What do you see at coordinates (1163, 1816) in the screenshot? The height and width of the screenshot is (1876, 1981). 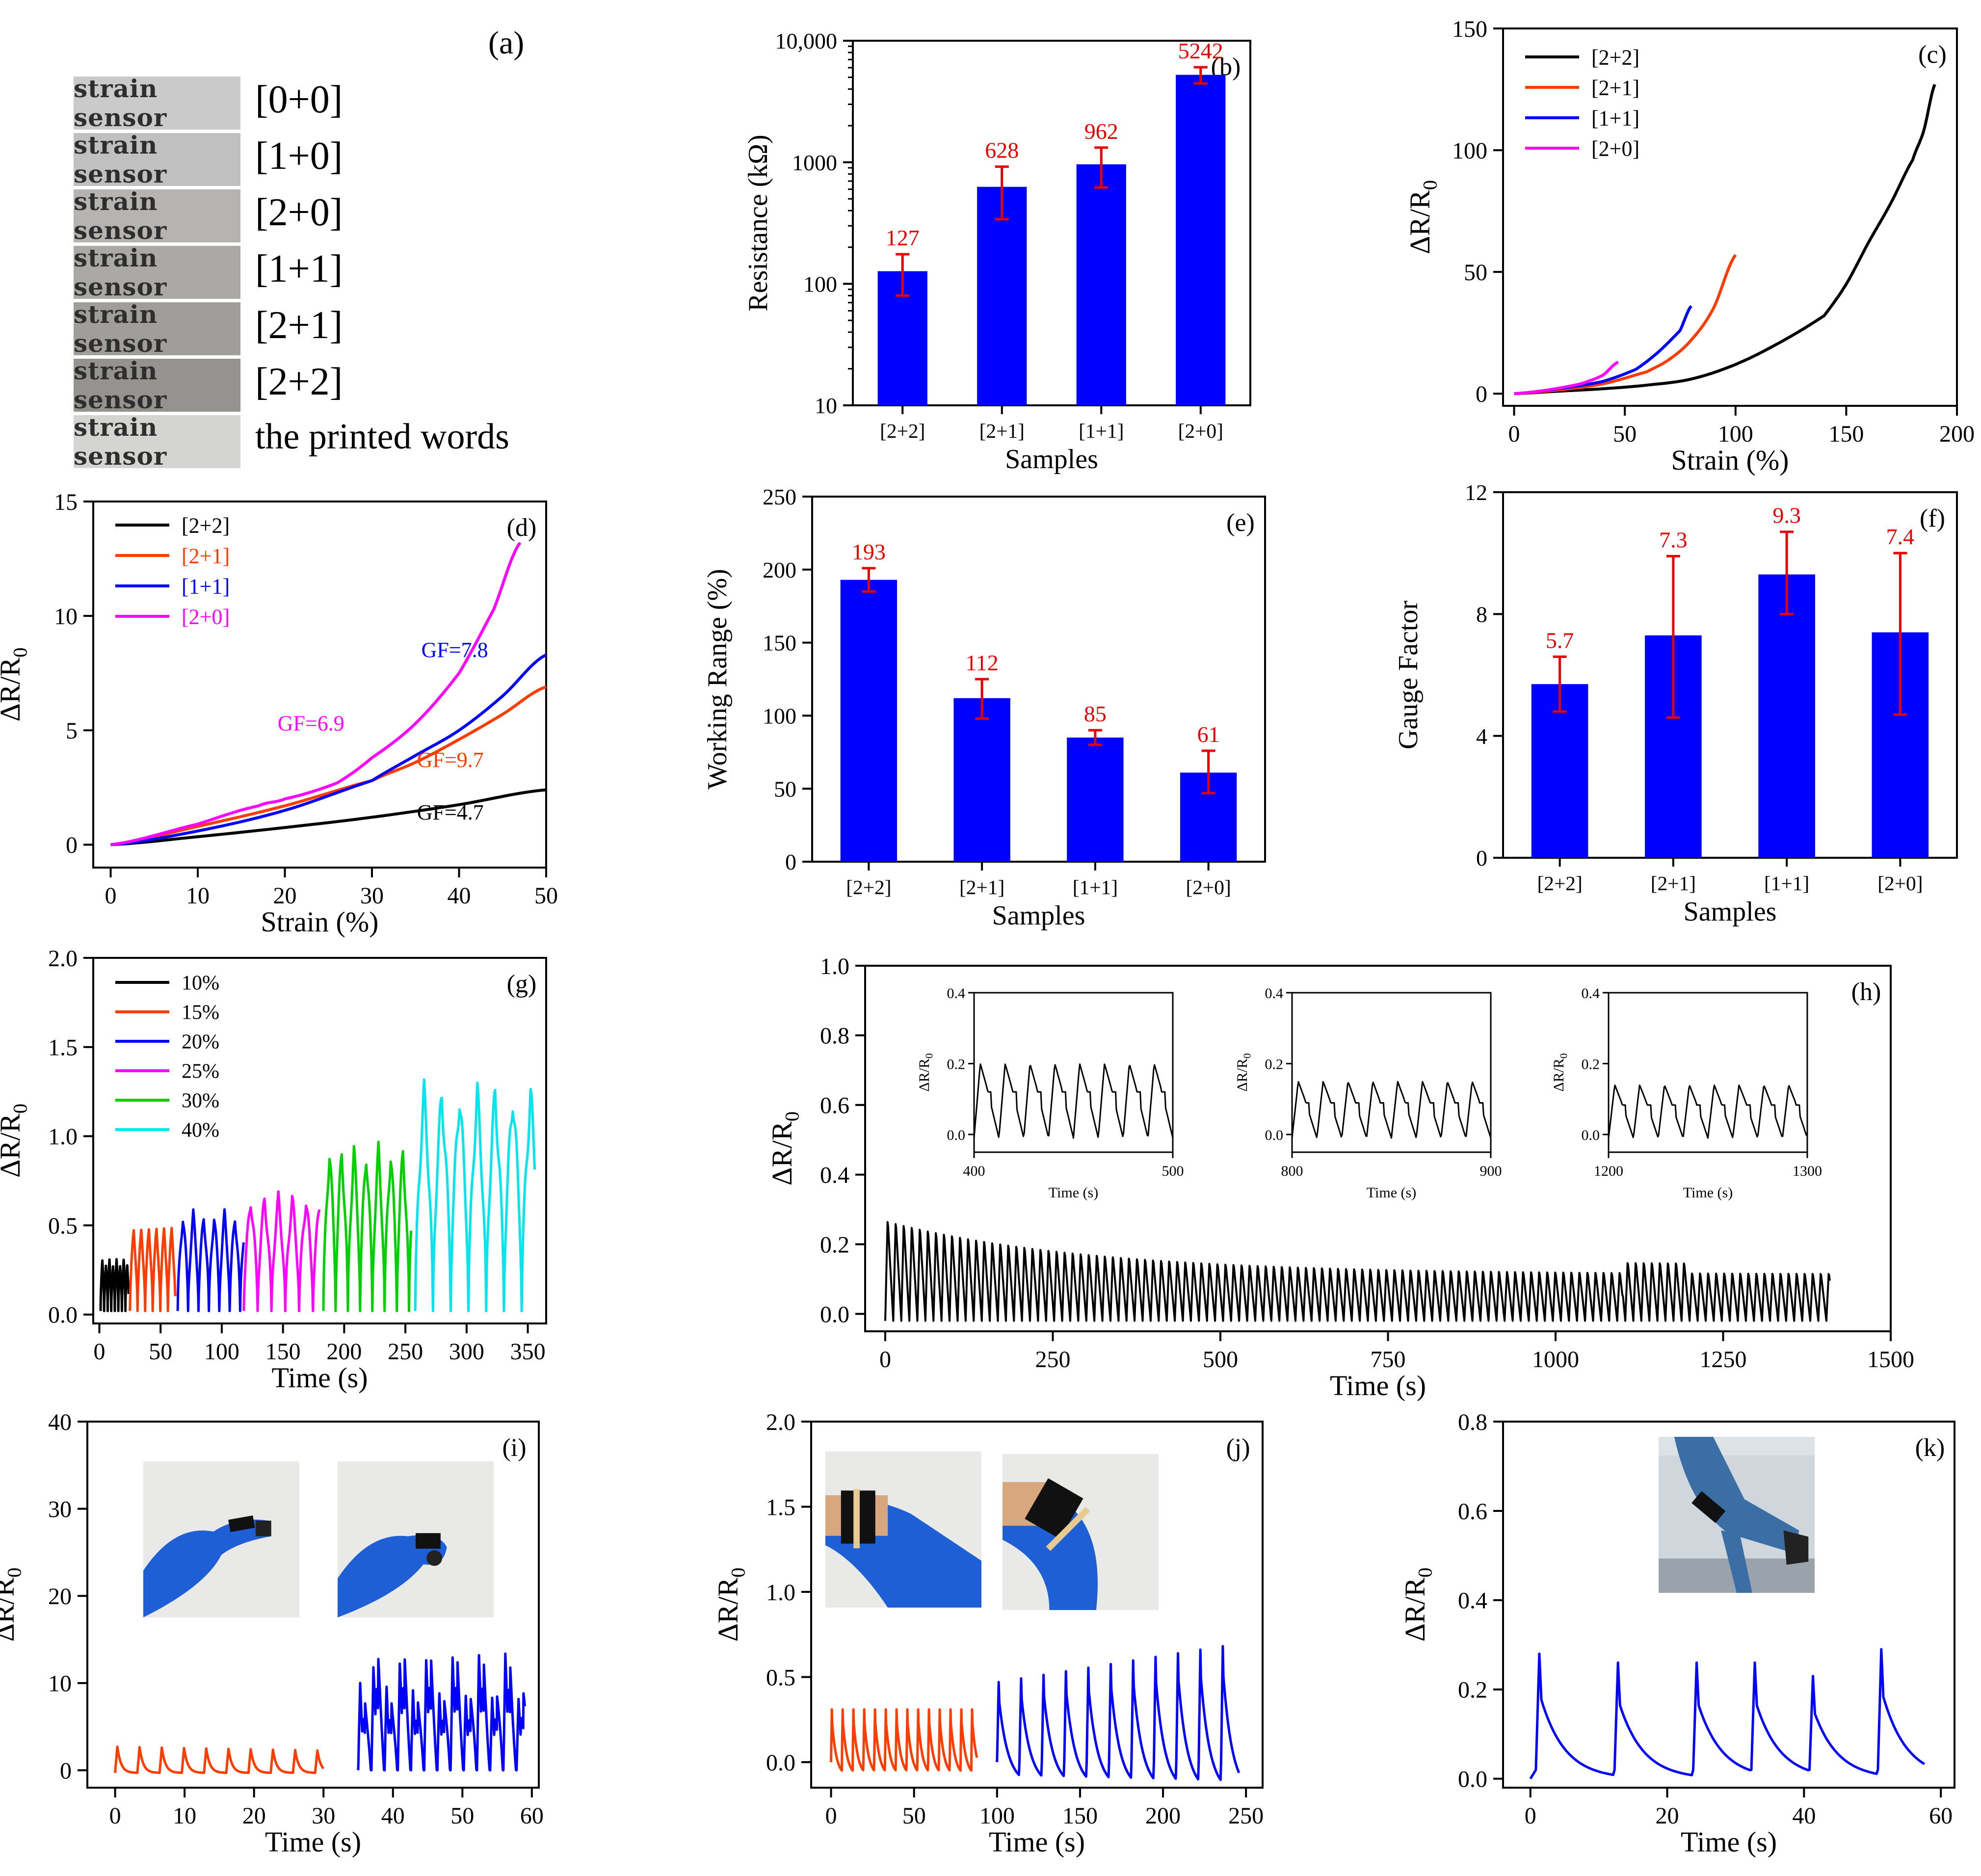 I see `x-tick-label: 200` at bounding box center [1163, 1816].